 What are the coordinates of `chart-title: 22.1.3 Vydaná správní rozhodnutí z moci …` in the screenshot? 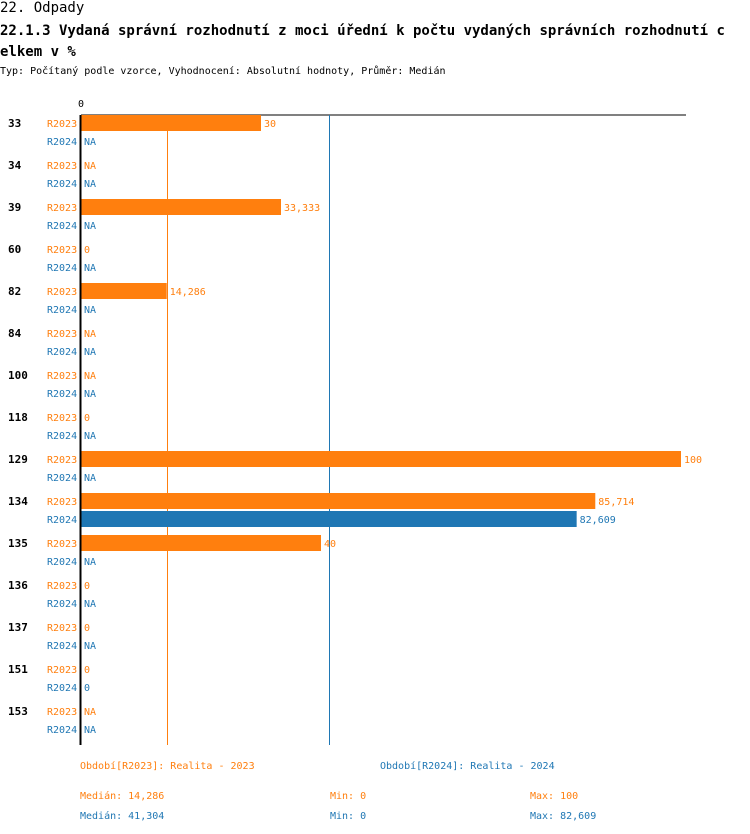 It's located at (362, 41).